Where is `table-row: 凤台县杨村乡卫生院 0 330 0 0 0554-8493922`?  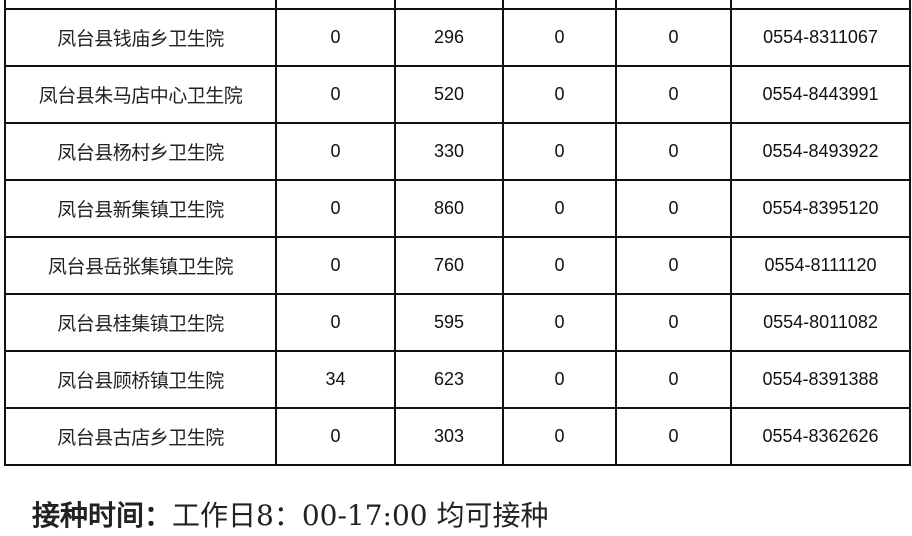
table-row: 凤台县杨村乡卫生院 0 330 0 0 0554-8493922 is located at coordinates (457, 151).